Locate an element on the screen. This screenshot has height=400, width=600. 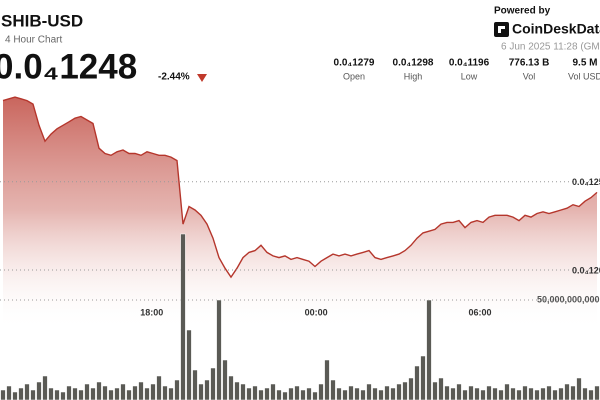
stat-value: 776.13 B is located at coordinates (529, 63).